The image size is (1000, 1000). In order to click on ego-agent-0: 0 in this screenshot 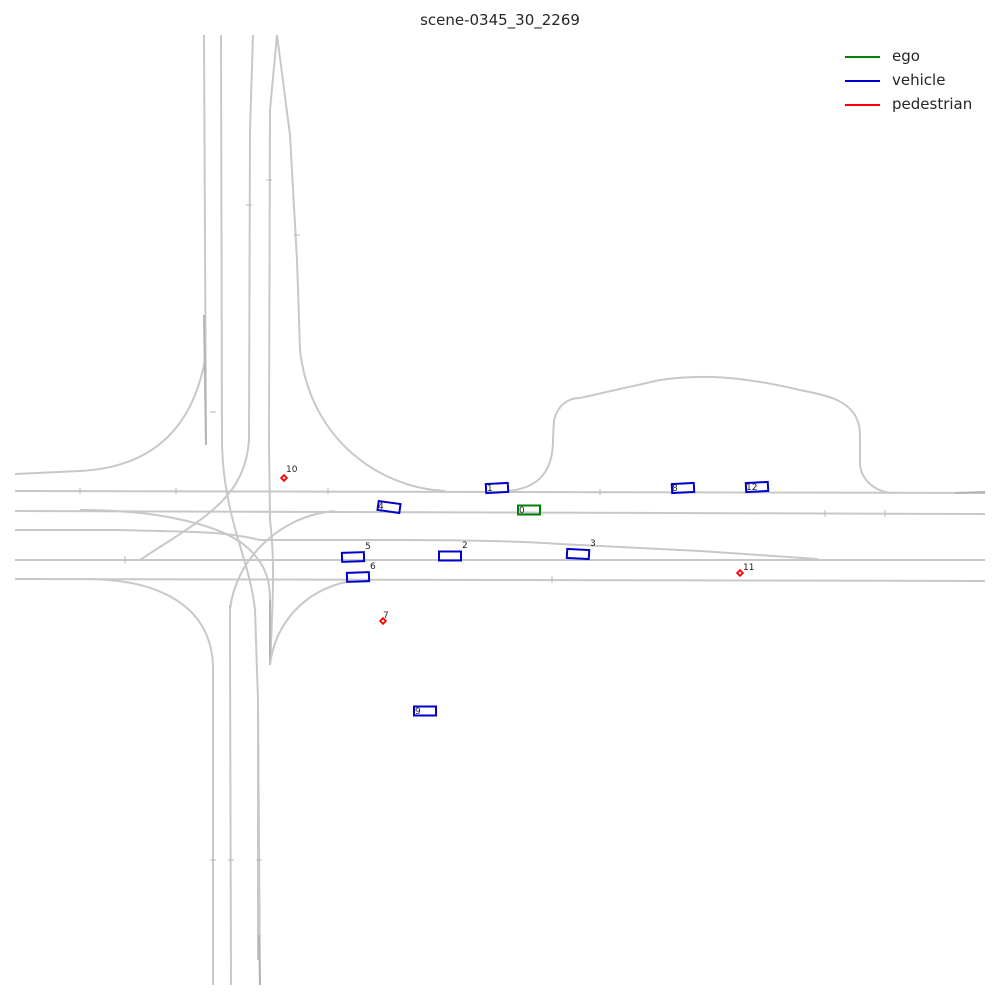, I will do `click(529, 510)`.